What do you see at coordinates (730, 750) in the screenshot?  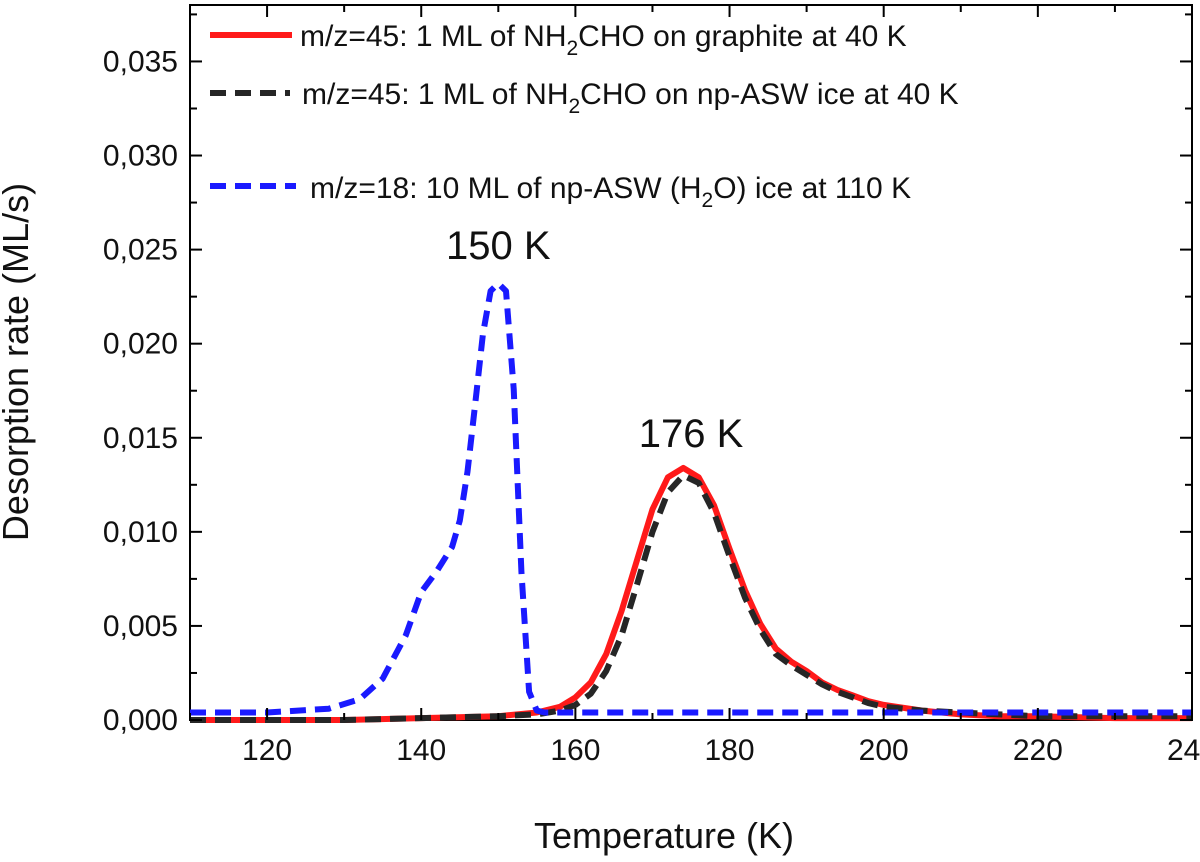 I see `x-tick-label: 180` at bounding box center [730, 750].